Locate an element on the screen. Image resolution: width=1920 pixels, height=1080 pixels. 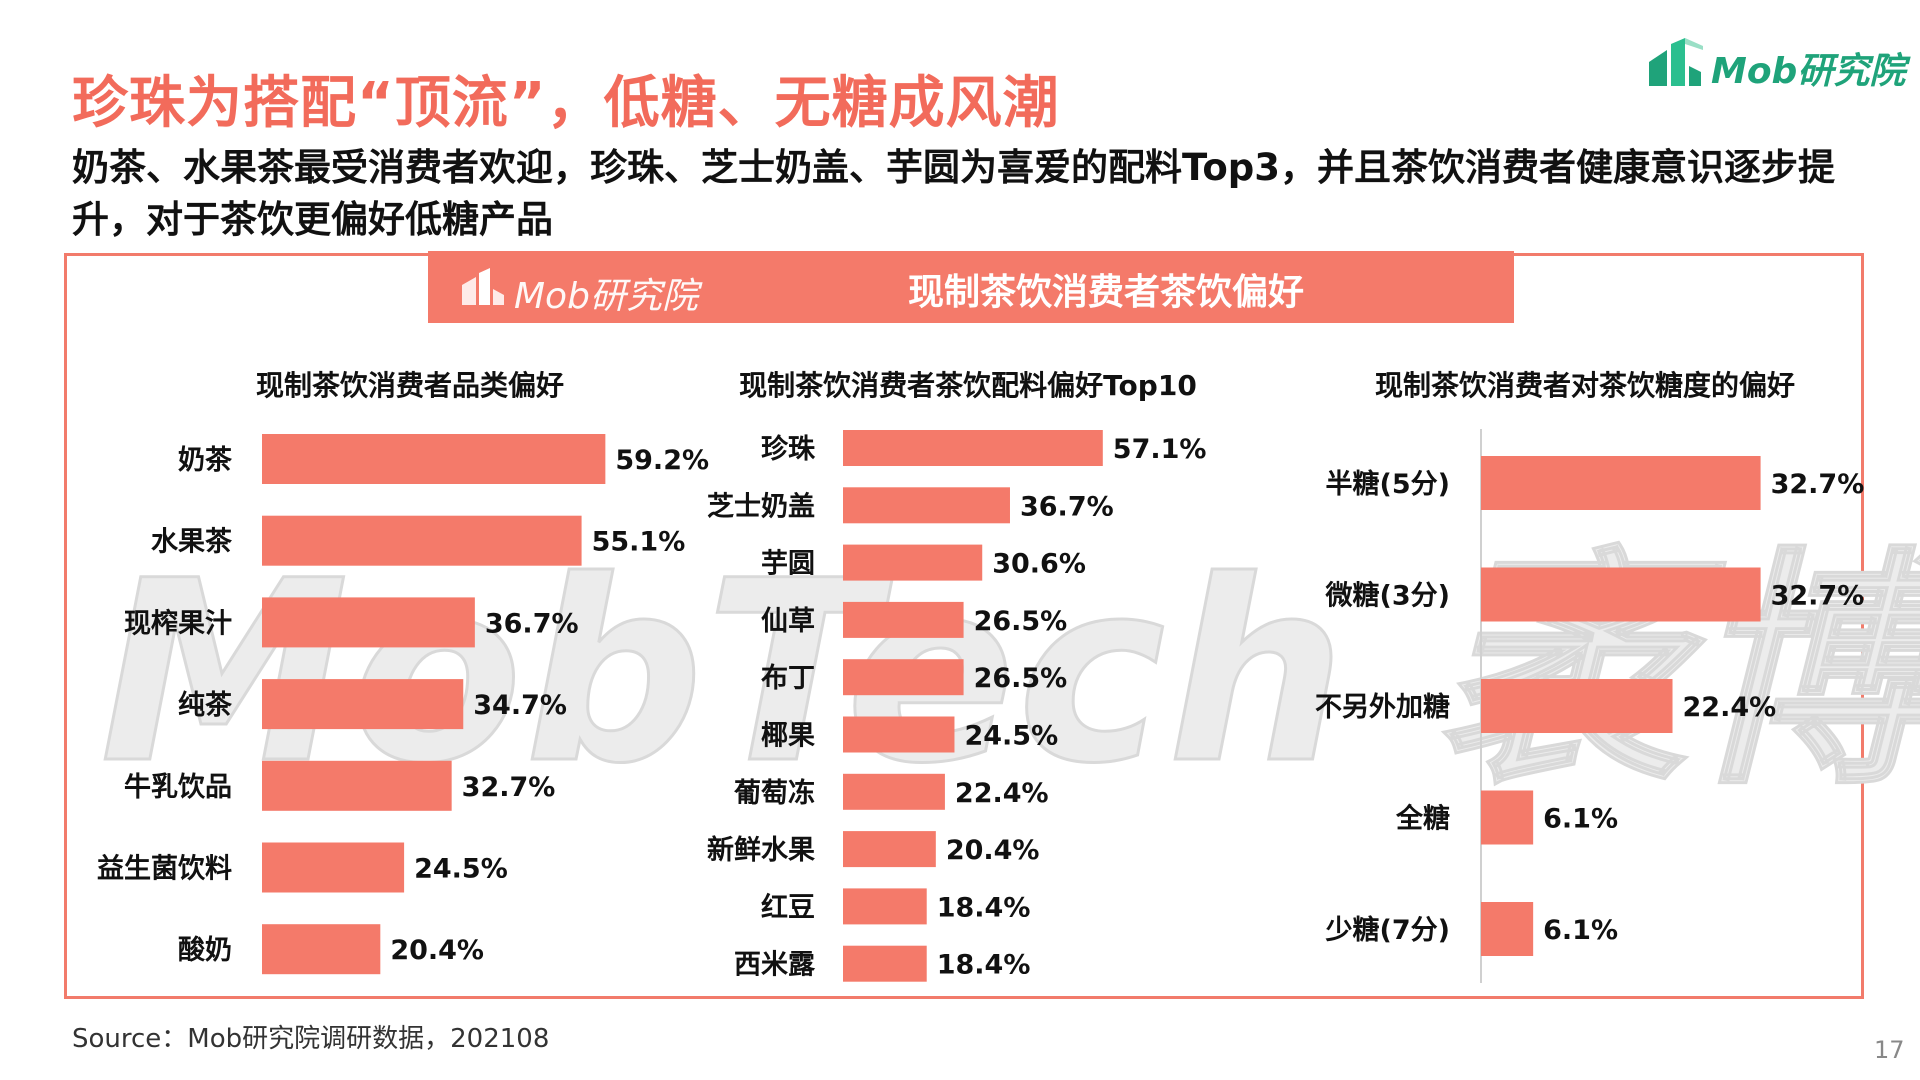
page-title: 珍珠为搭配“顶流”，低糖、无糖成风潮 is located at coordinates (566, 103).